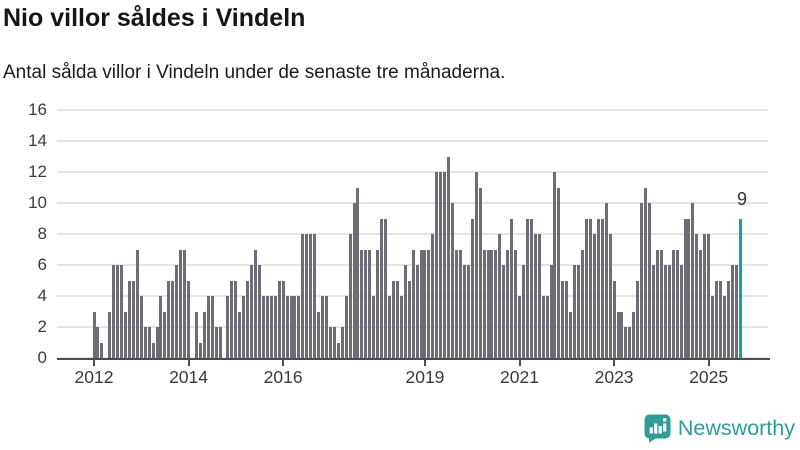  What do you see at coordinates (412, 234) in the screenshot?
I see `gridline-y8` at bounding box center [412, 234].